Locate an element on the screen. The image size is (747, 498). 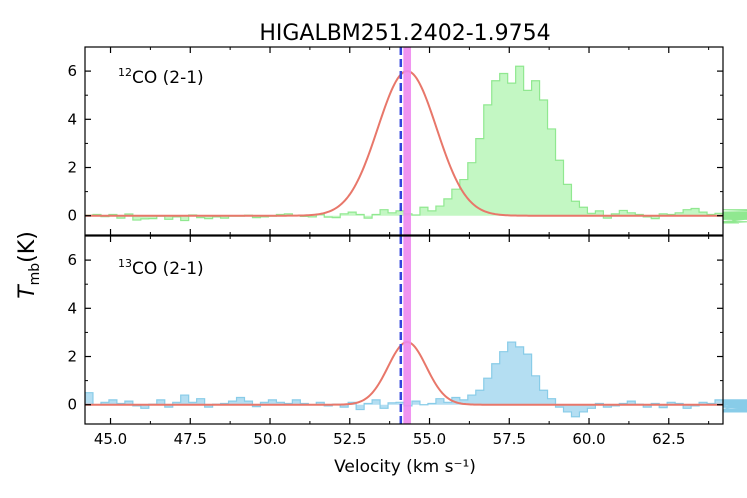
y-axis-label-main: T is located at coordinates (27, 291).